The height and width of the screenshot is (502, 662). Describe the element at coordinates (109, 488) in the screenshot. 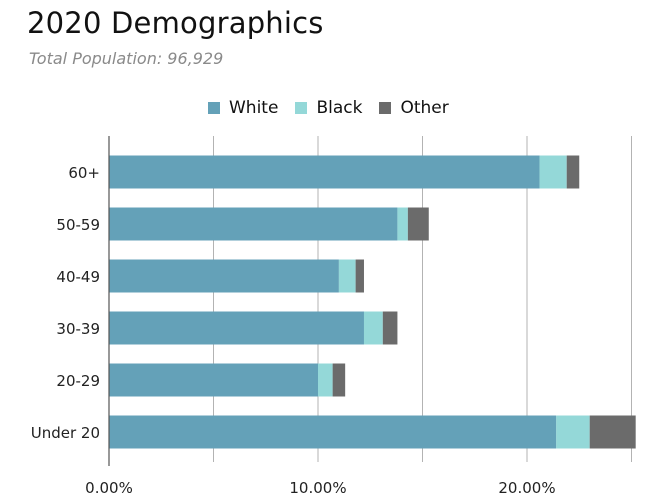

I see `x-tick-label: 0.00%` at that location.